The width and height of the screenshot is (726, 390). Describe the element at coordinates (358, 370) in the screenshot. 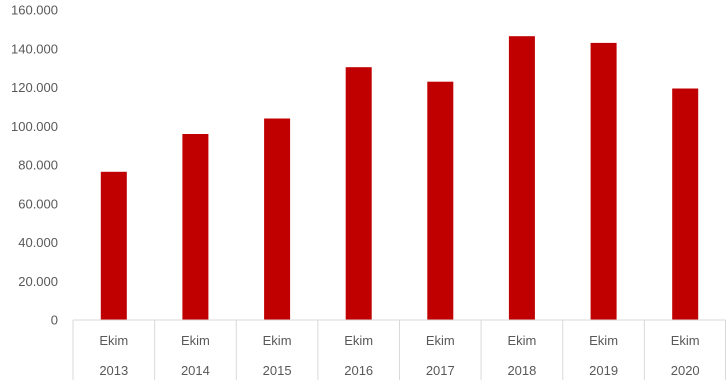

I see `x-tick-label-year: 2016` at that location.